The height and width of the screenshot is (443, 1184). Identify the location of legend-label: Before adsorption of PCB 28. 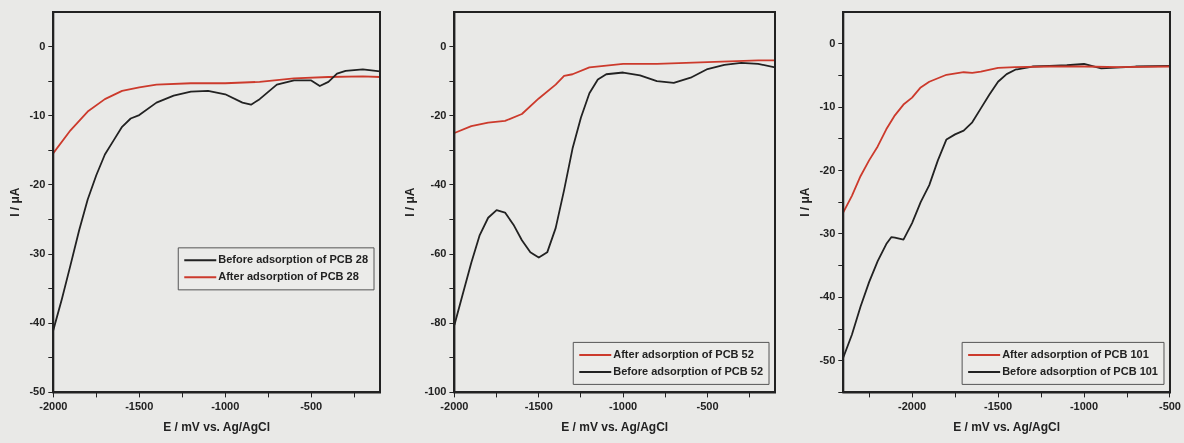
(293, 259).